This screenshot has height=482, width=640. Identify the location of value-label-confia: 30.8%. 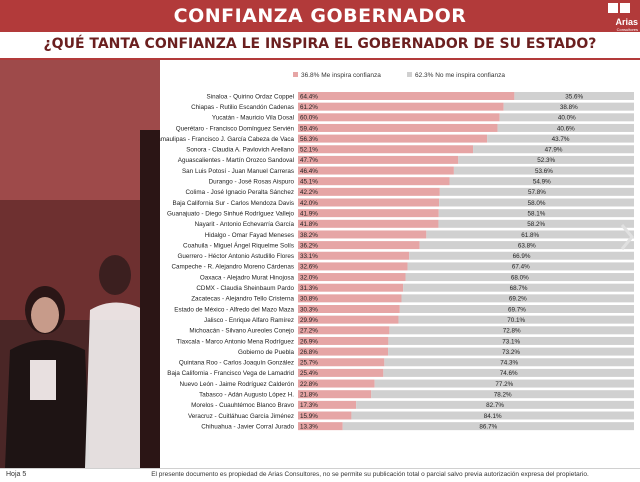
(309, 299).